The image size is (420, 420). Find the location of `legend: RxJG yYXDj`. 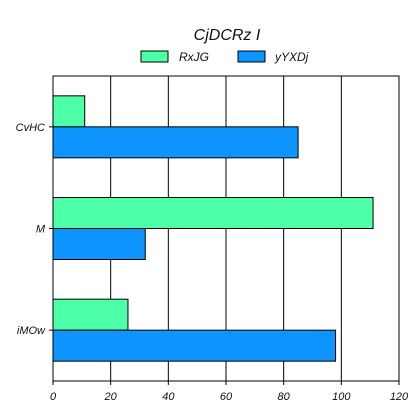

legend: RxJG yYXDj is located at coordinates (224, 57).